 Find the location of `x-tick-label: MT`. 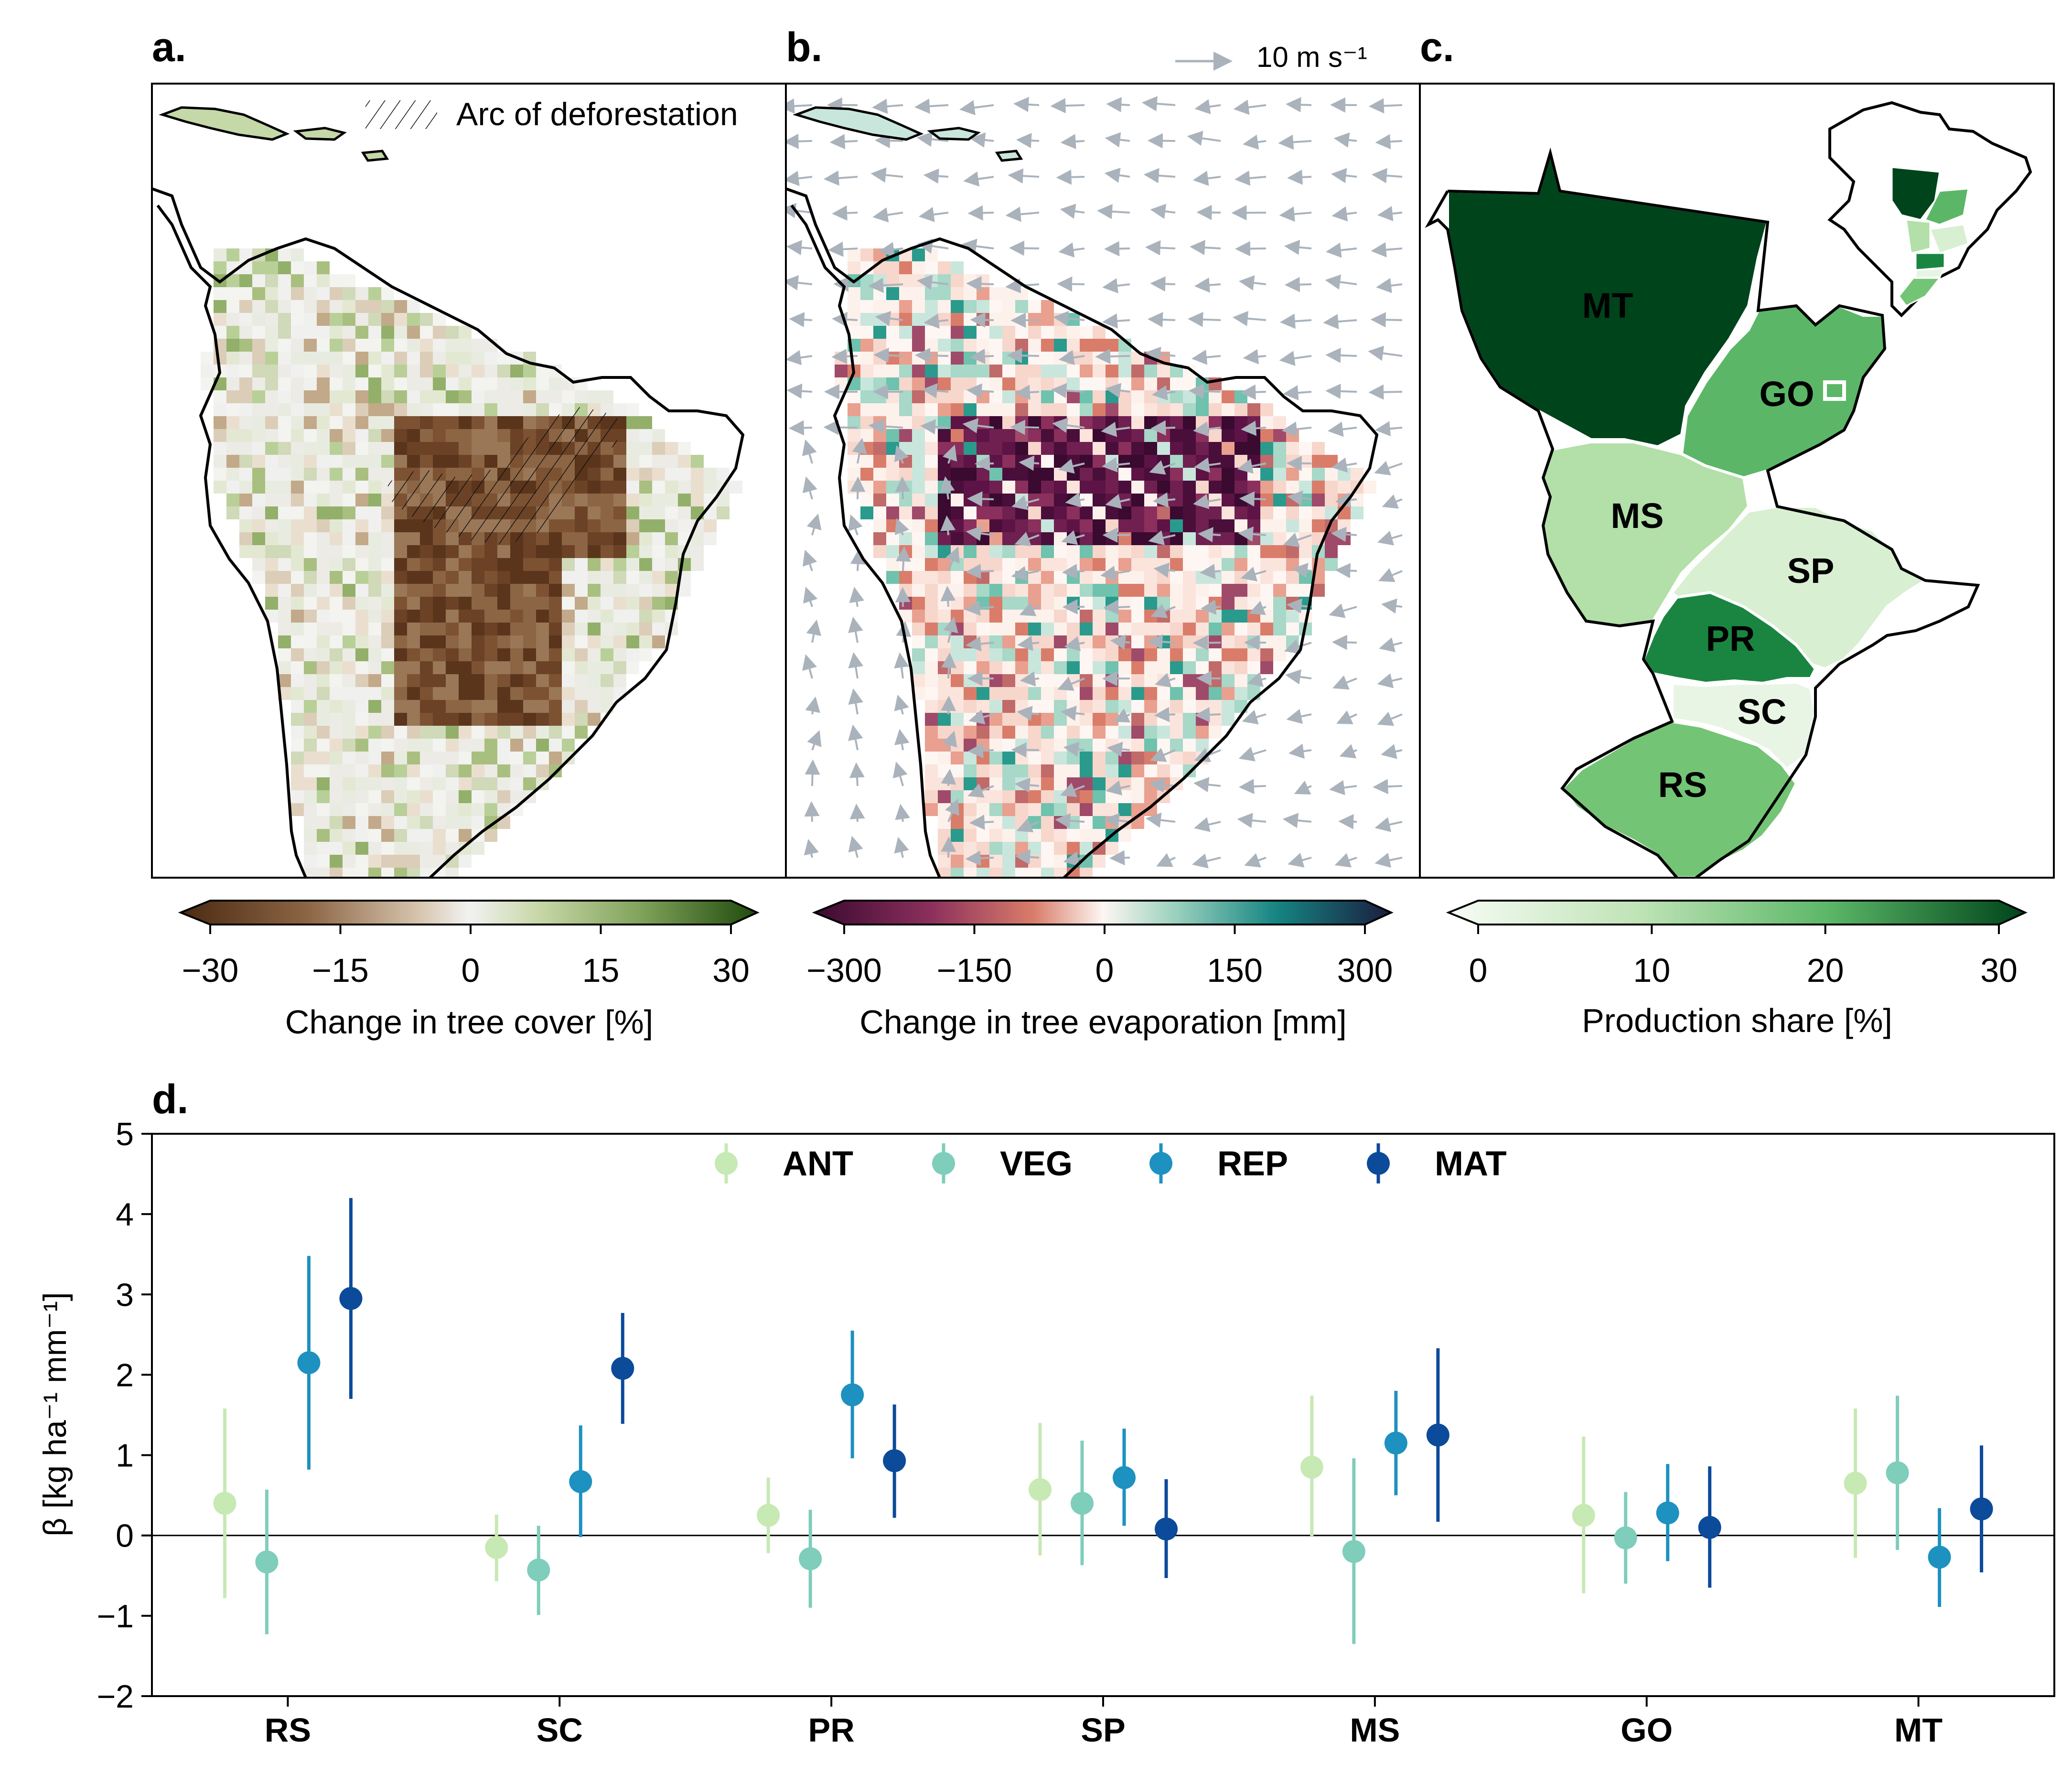

x-tick-label: MT is located at coordinates (1918, 1730).